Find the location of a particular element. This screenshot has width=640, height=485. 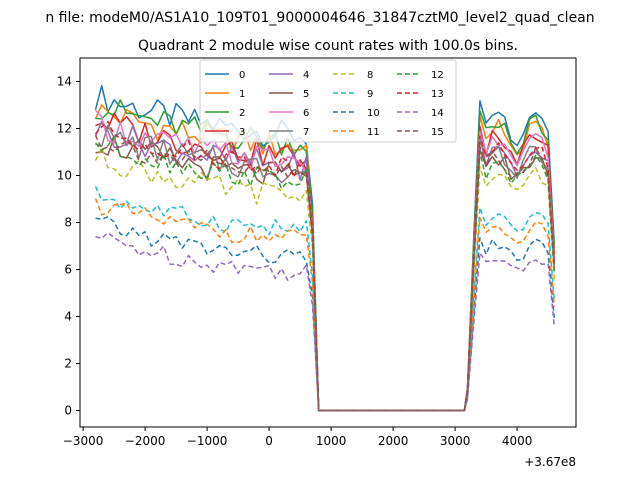

y-tick-label: 12 is located at coordinates (64, 129).